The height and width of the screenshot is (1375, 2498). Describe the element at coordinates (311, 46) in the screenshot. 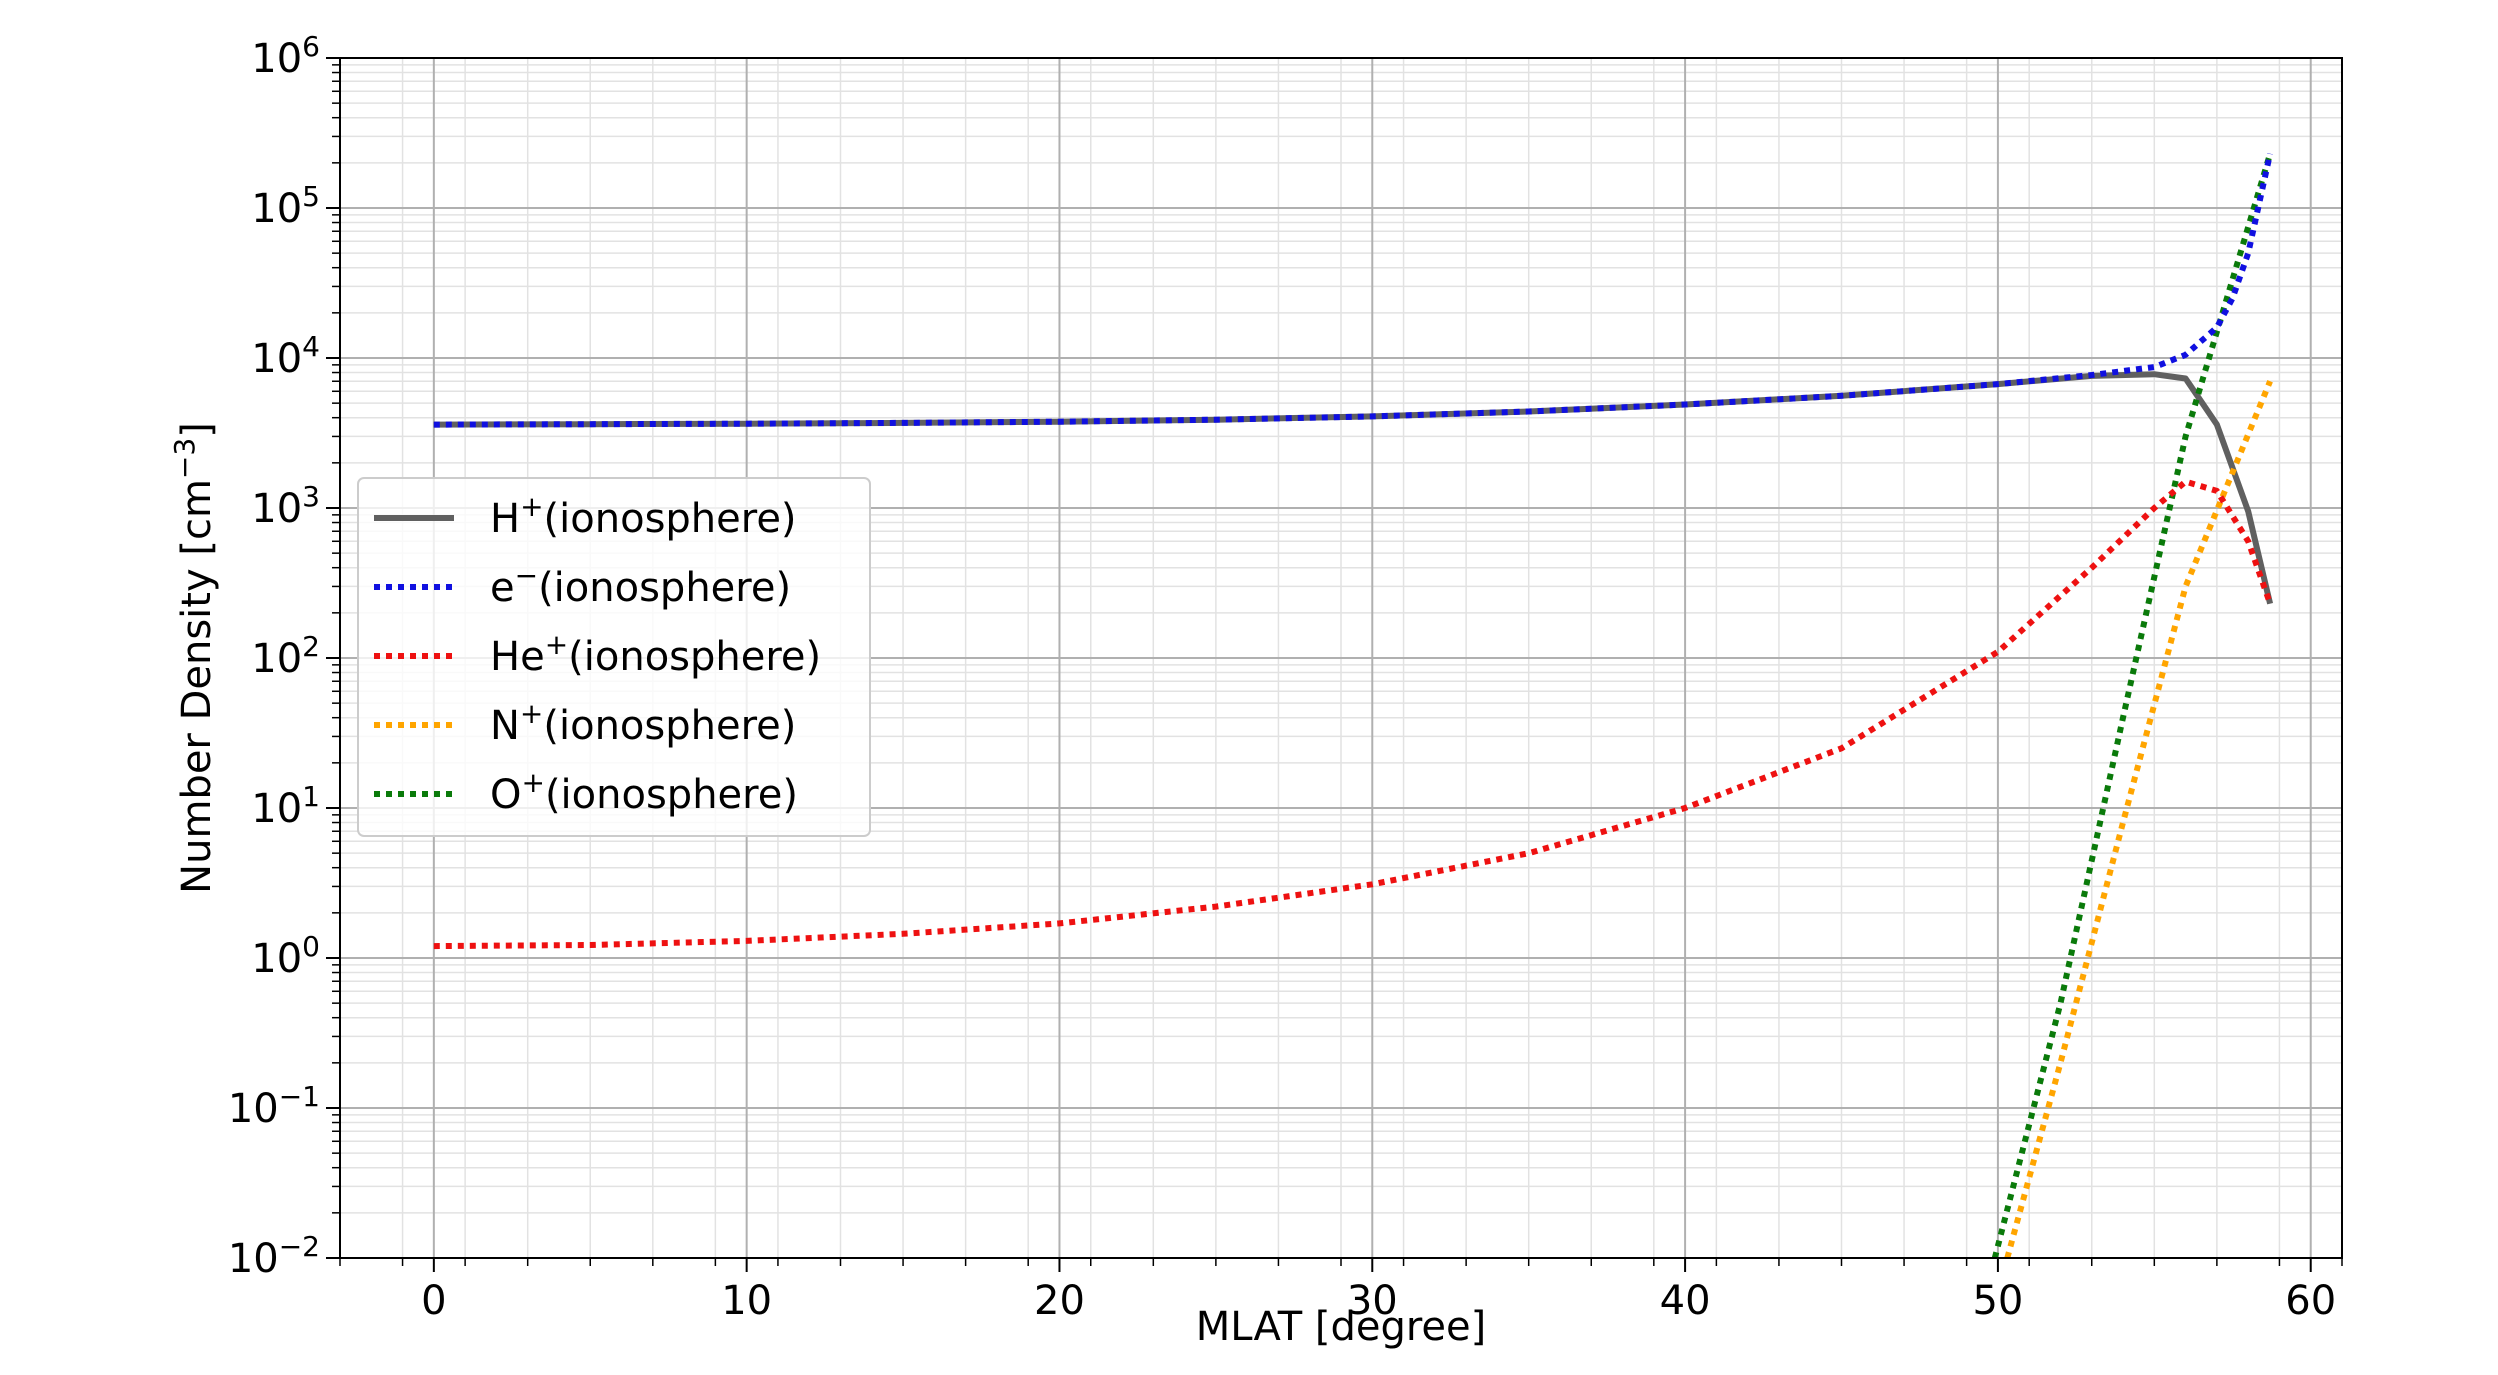

I see `y-tick-label-exponent: 6` at that location.